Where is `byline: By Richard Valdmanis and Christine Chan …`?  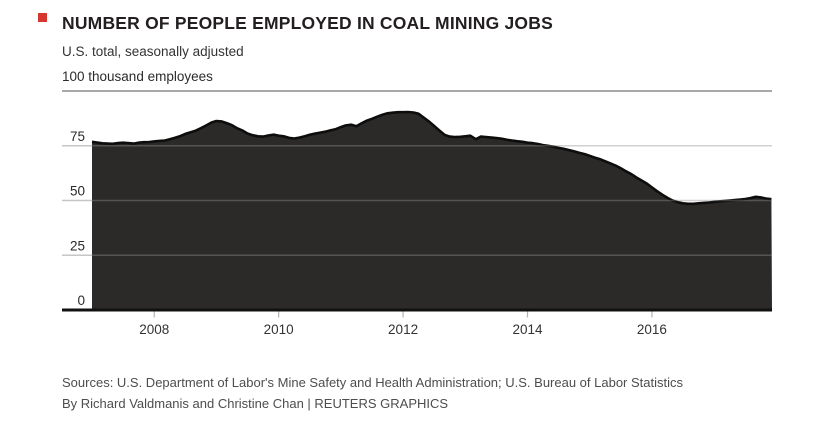
byline: By Richard Valdmanis and Christine Chan … is located at coordinates (255, 403).